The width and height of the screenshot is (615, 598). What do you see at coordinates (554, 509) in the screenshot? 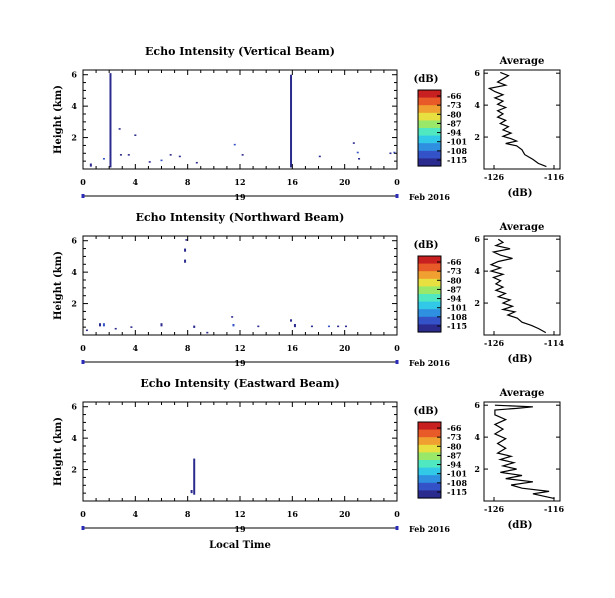
I see `average-x-tick-label: -116` at bounding box center [554, 509].